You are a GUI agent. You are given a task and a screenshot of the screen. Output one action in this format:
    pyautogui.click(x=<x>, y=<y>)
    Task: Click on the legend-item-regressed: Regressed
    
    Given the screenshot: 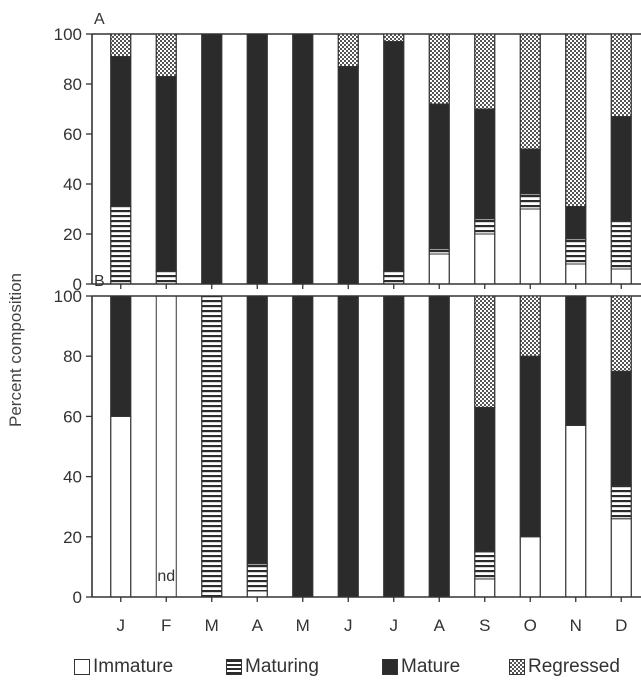 What is the action you would take?
    pyautogui.click(x=564, y=667)
    